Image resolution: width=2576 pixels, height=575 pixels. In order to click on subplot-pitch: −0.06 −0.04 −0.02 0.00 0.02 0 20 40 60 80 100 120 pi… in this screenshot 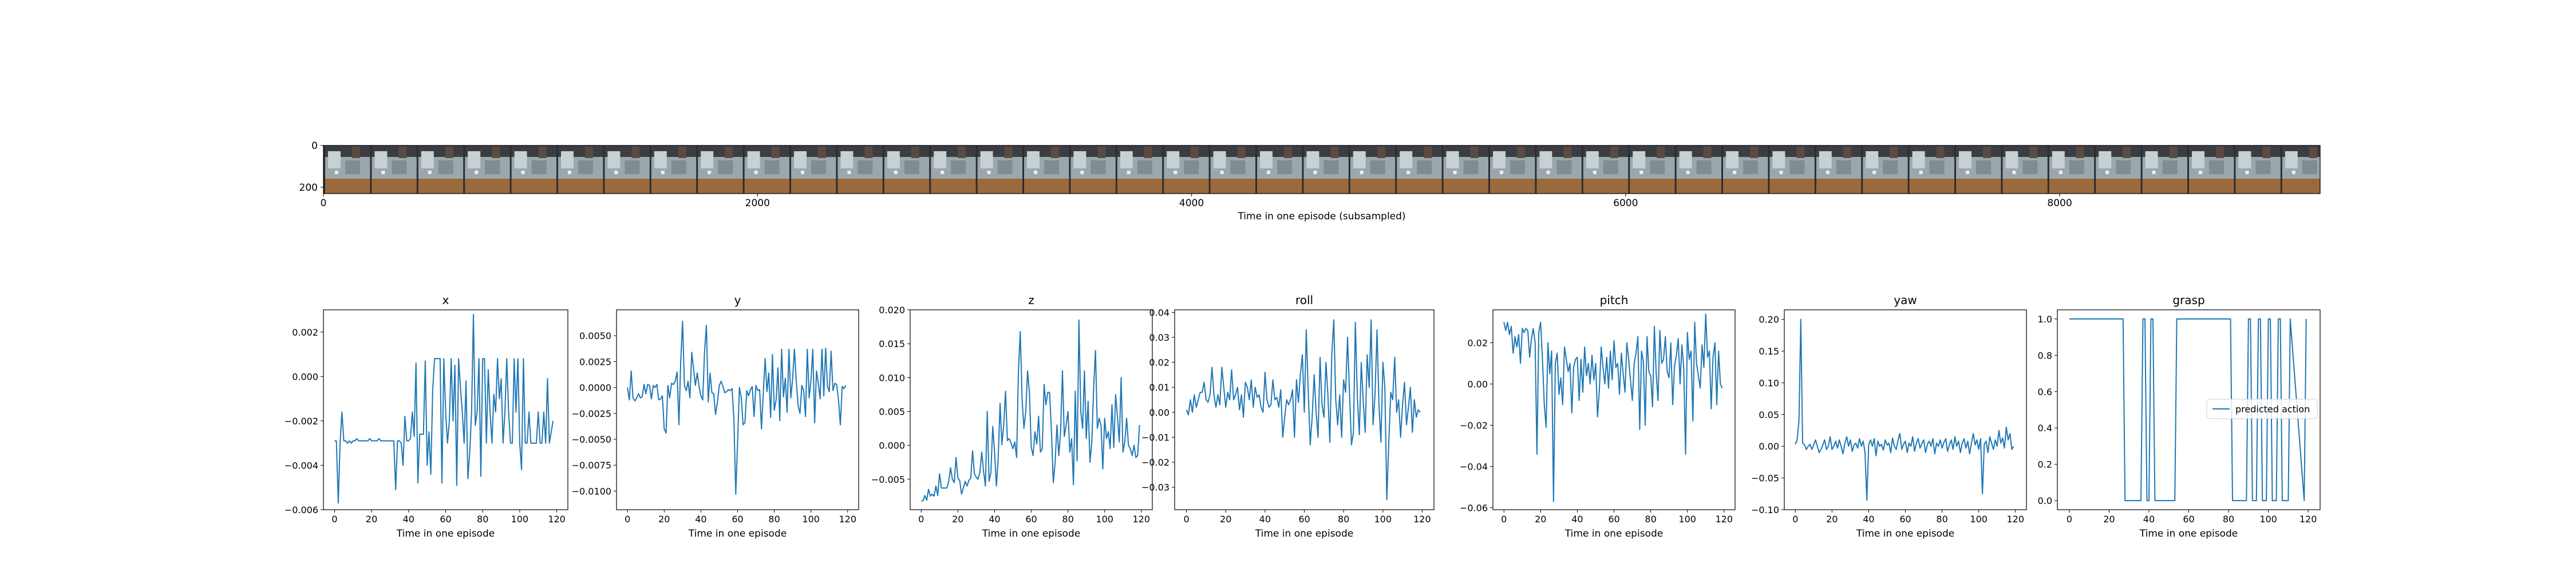, I will do `click(1598, 416)`.